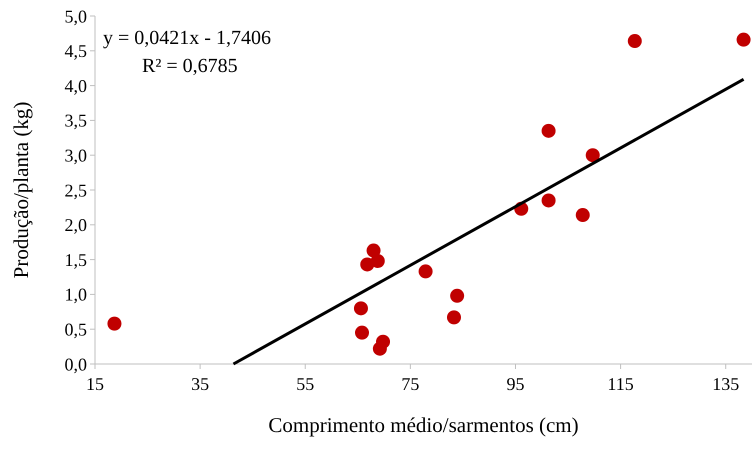 This screenshot has width=754, height=452. Describe the element at coordinates (620, 384) in the screenshot. I see `x-tick-label: 115` at that location.